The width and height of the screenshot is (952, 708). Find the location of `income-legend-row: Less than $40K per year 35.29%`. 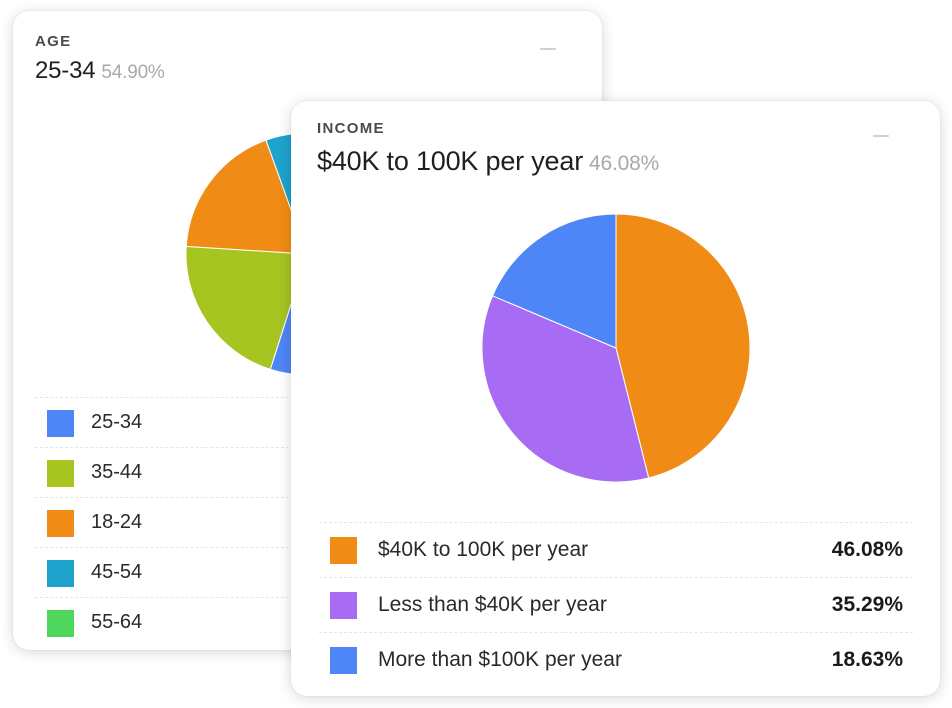

income-legend-row: Less than $40K per year 35.29% is located at coordinates (616, 604).